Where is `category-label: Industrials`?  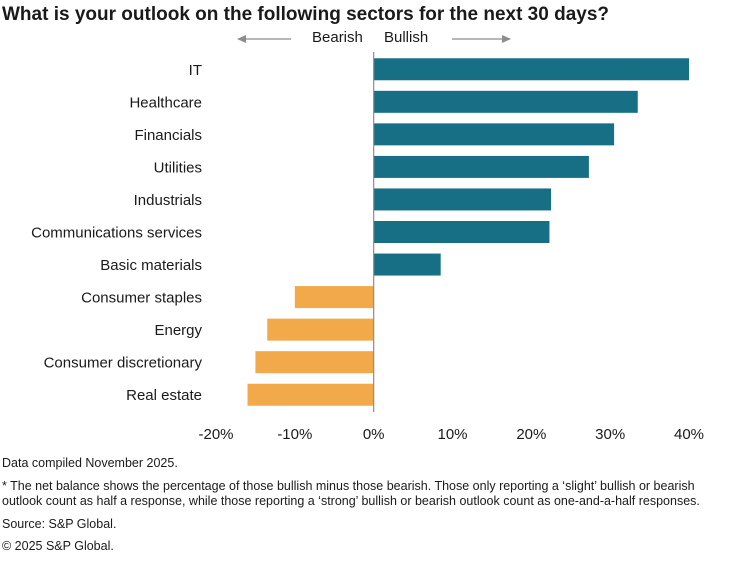
category-label: Industrials is located at coordinates (168, 200).